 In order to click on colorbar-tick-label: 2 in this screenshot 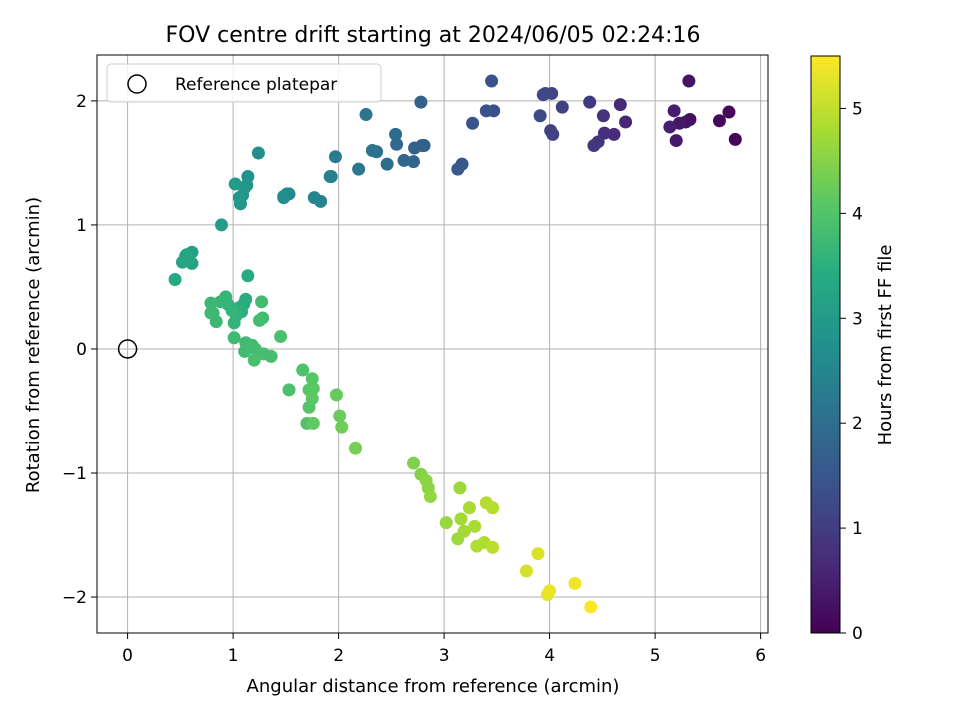, I will do `click(857, 424)`.